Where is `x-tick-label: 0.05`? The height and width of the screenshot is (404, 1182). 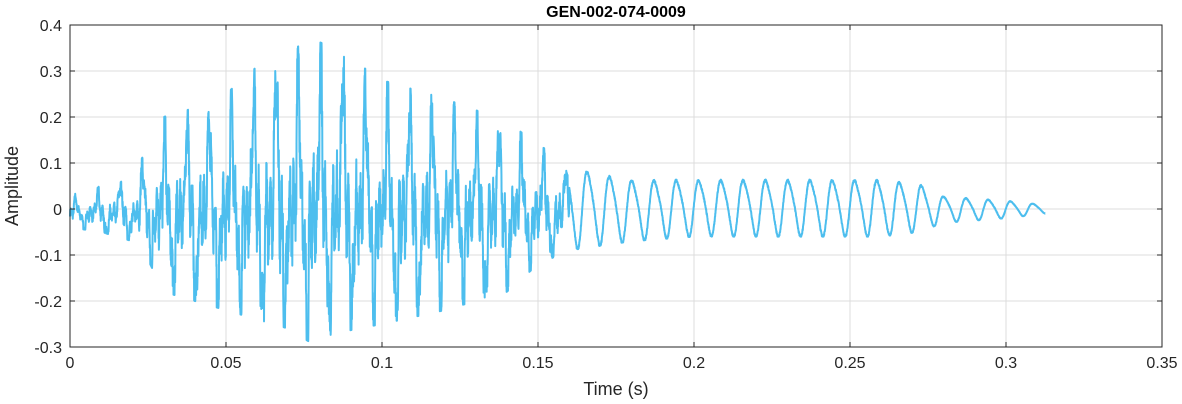 x-tick-label: 0.05 is located at coordinates (225, 363).